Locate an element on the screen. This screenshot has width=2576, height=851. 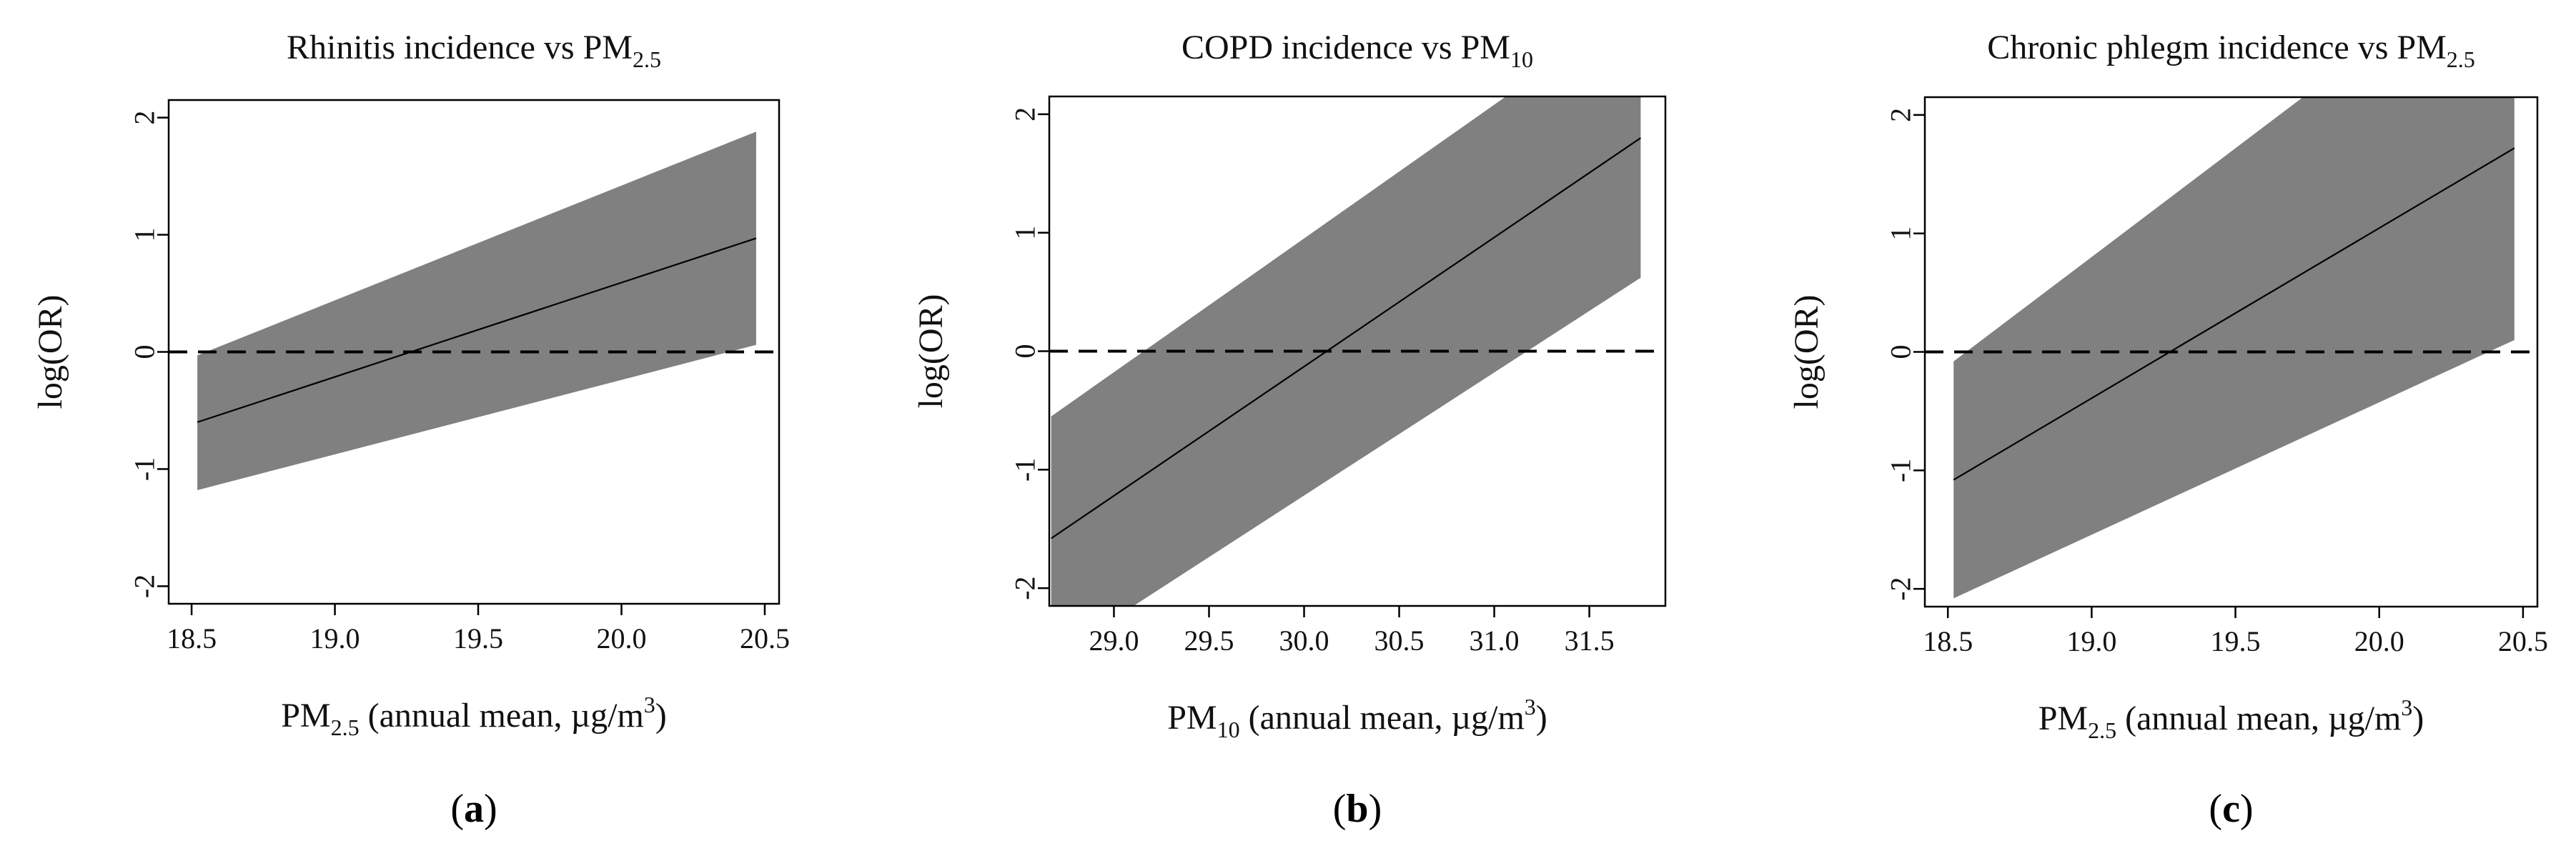
panel-letter: a is located at coordinates (474, 809).